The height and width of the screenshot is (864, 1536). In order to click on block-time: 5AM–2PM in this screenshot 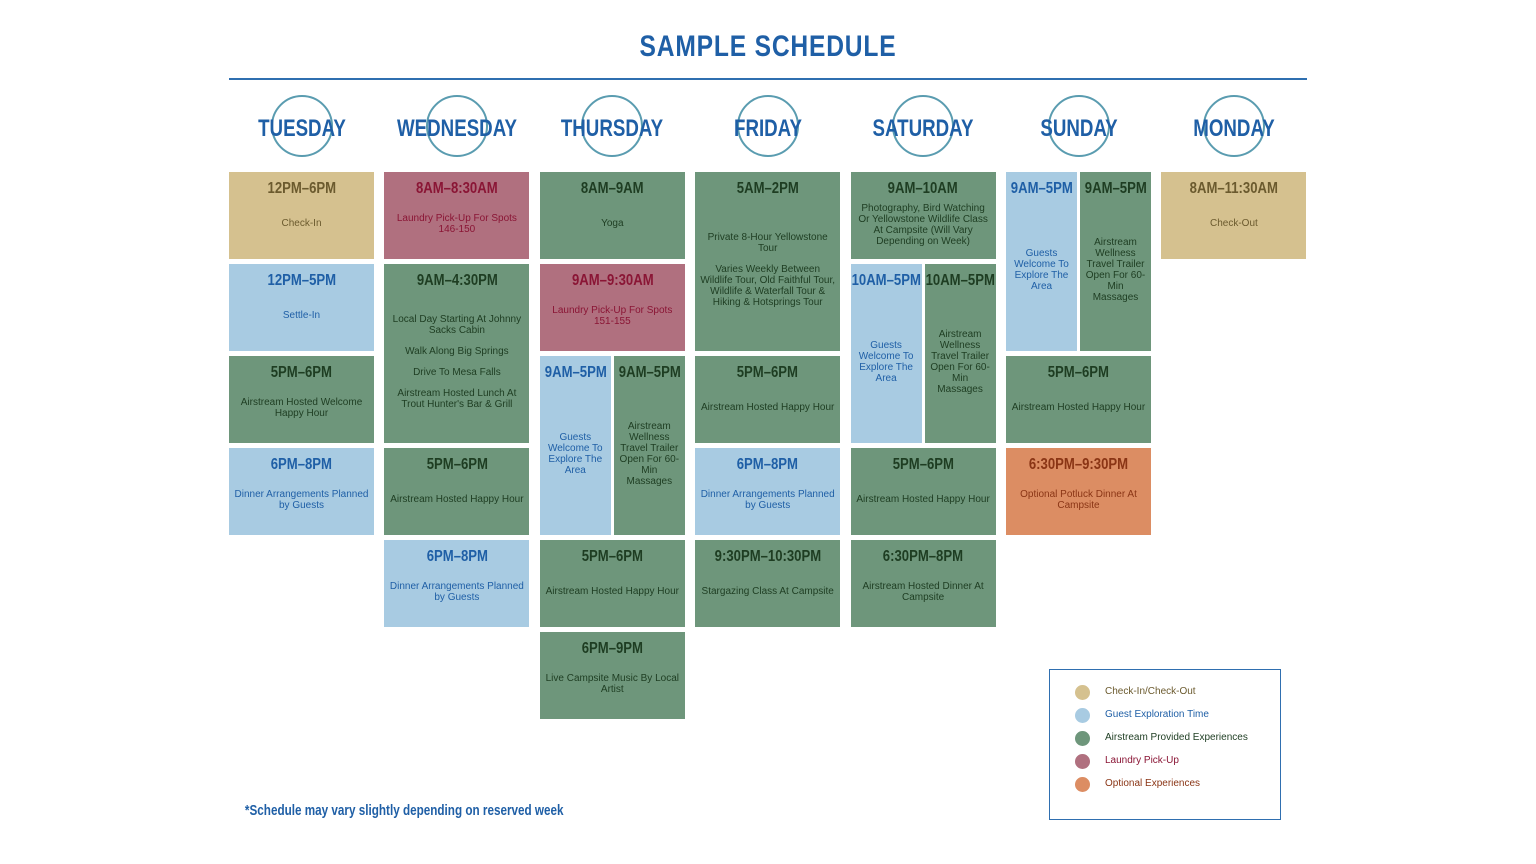, I will do `click(767, 188)`.